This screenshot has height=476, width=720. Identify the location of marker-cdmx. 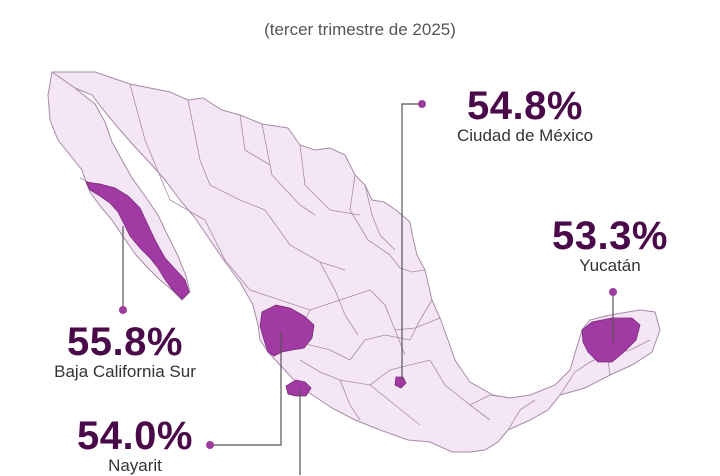
(422, 104).